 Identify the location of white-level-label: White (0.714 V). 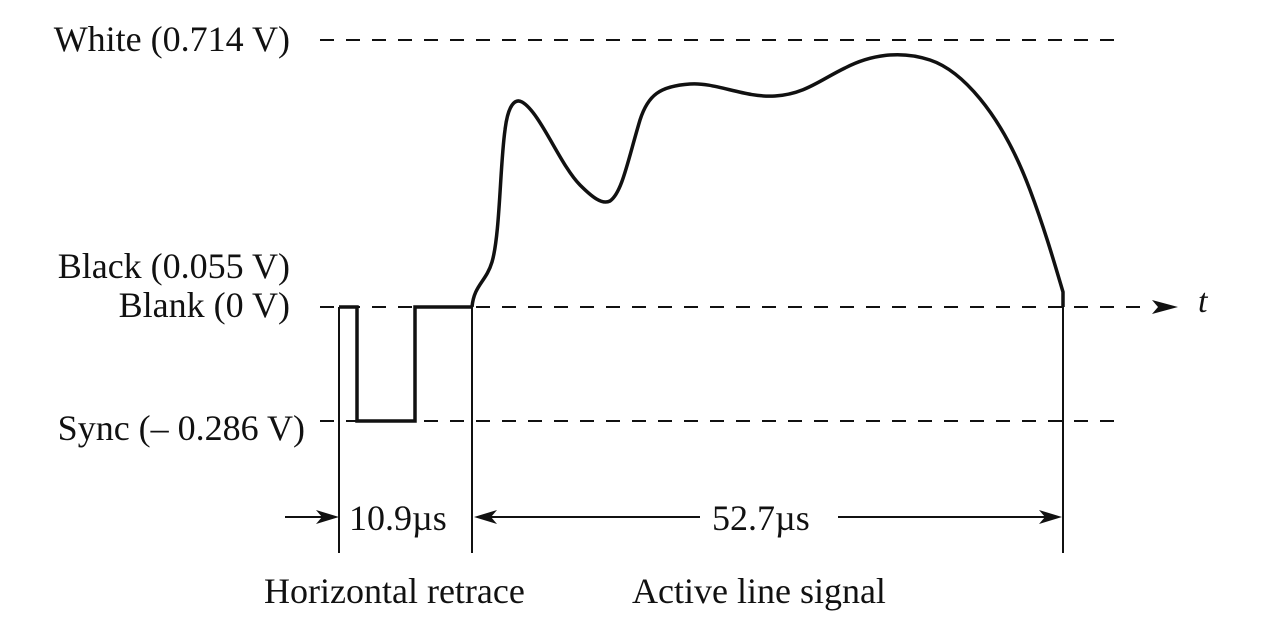
(172, 39).